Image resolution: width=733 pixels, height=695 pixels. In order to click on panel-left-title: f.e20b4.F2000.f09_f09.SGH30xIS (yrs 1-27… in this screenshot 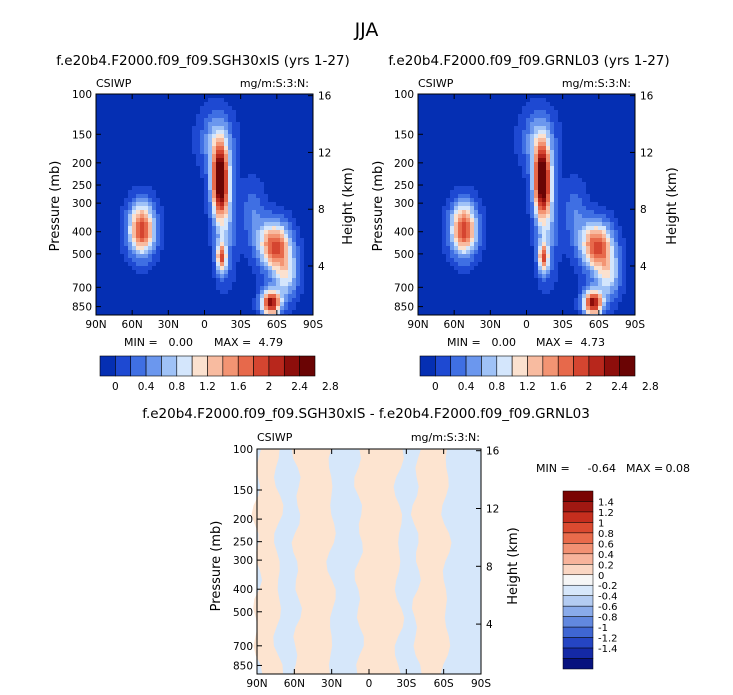, I will do `click(203, 61)`.